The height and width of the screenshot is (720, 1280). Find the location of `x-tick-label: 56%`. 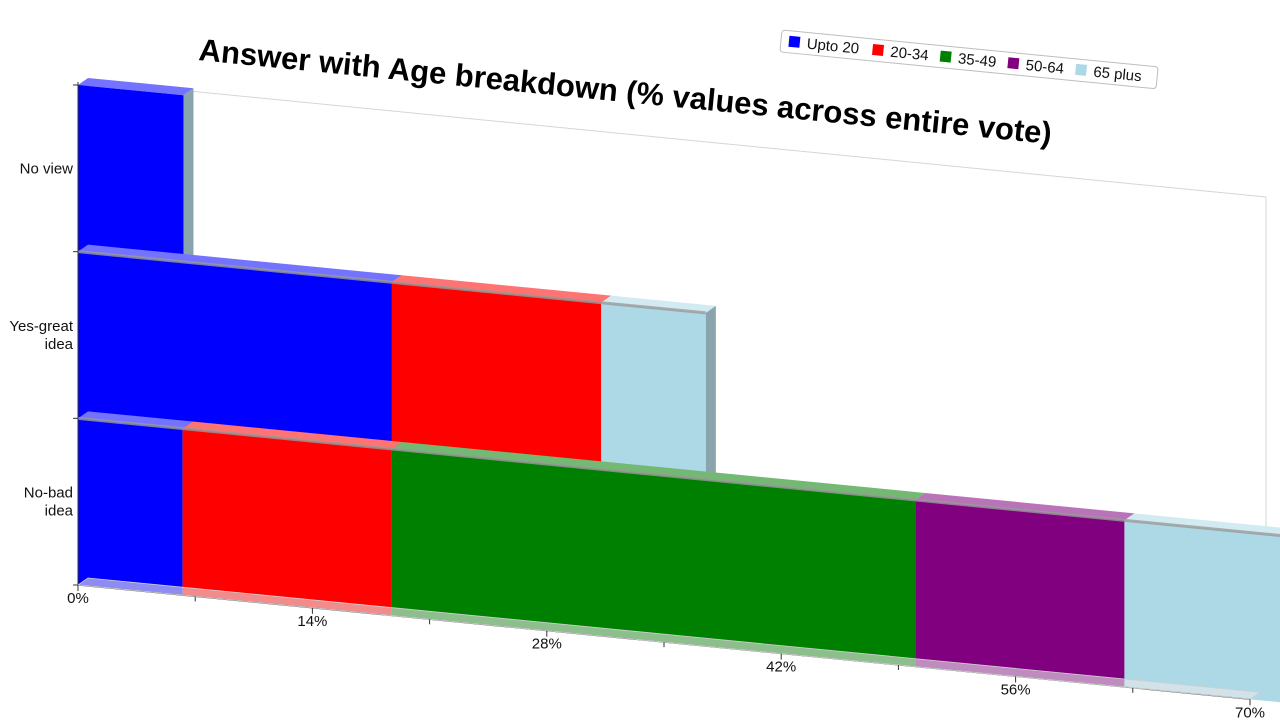

x-tick-label: 56% is located at coordinates (1016, 689).